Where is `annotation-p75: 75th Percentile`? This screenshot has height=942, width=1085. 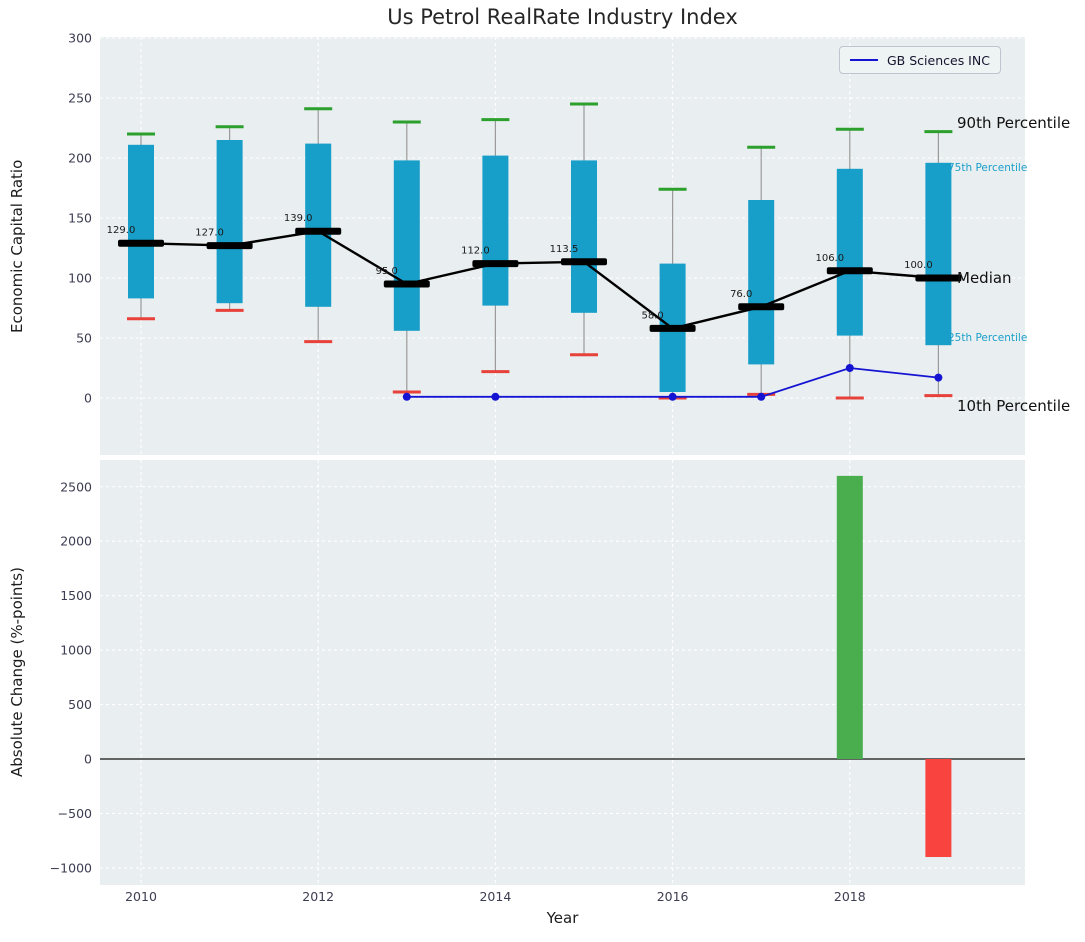
annotation-p75: 75th Percentile is located at coordinates (988, 168).